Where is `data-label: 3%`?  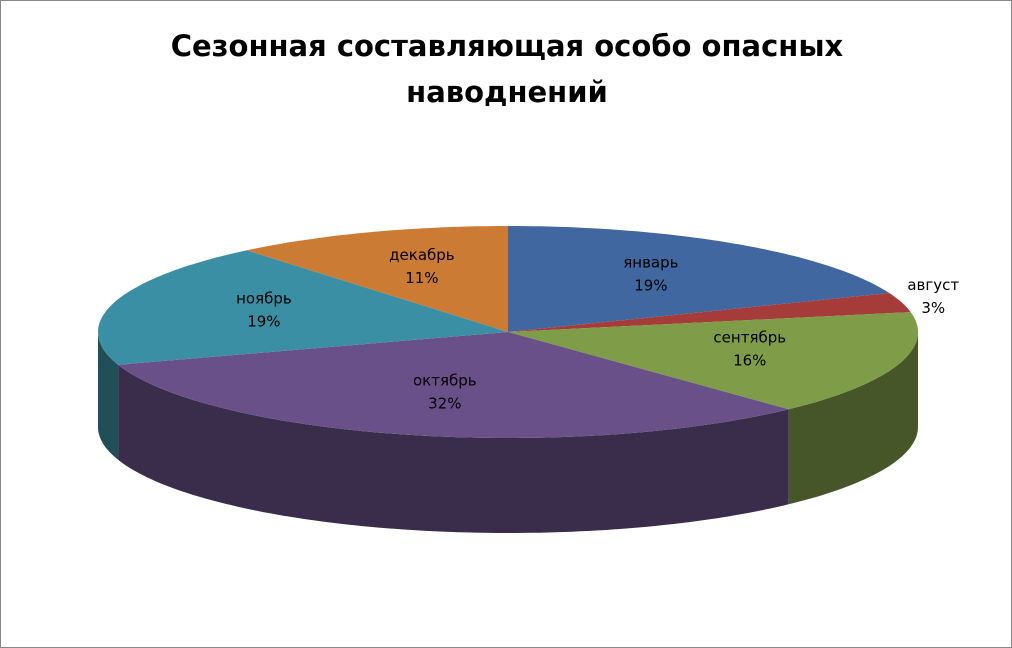 data-label: 3% is located at coordinates (933, 308).